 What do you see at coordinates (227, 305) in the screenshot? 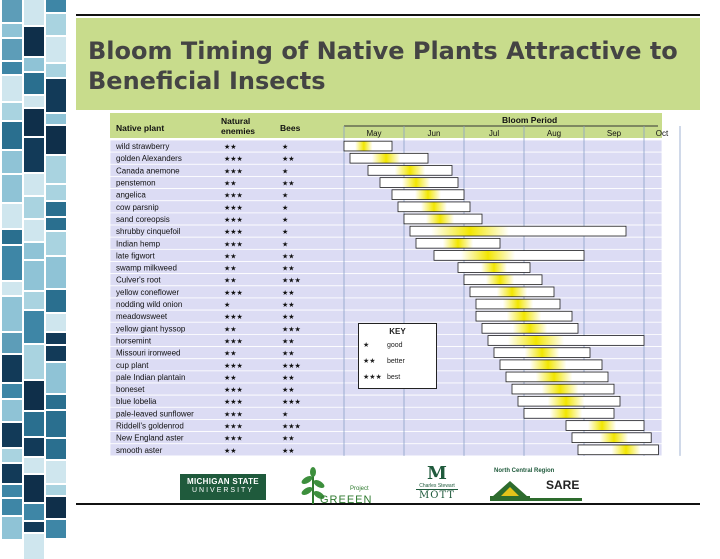
I see `enemies-rating: ★` at bounding box center [227, 305].